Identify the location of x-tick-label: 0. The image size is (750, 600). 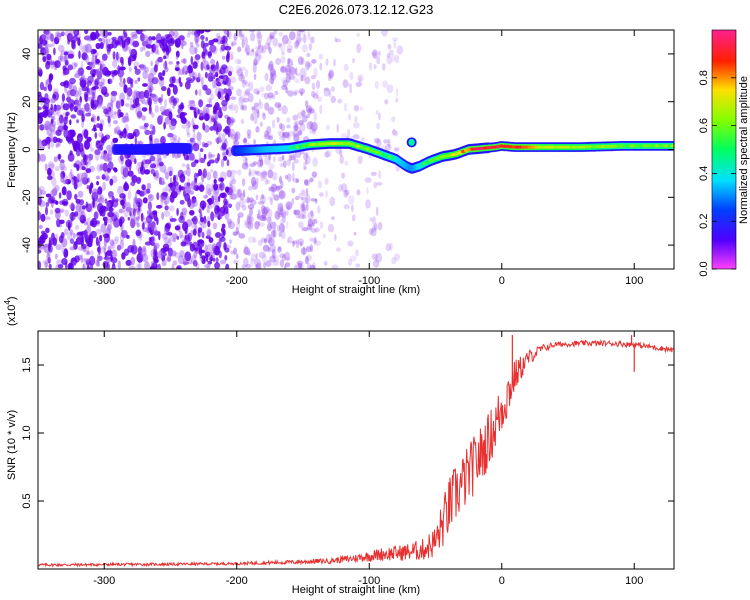
(502, 281).